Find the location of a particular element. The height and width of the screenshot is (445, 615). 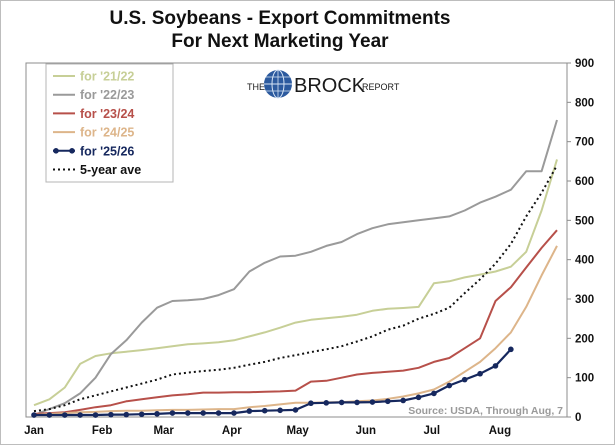

x-tick-label: Feb is located at coordinates (102, 431).